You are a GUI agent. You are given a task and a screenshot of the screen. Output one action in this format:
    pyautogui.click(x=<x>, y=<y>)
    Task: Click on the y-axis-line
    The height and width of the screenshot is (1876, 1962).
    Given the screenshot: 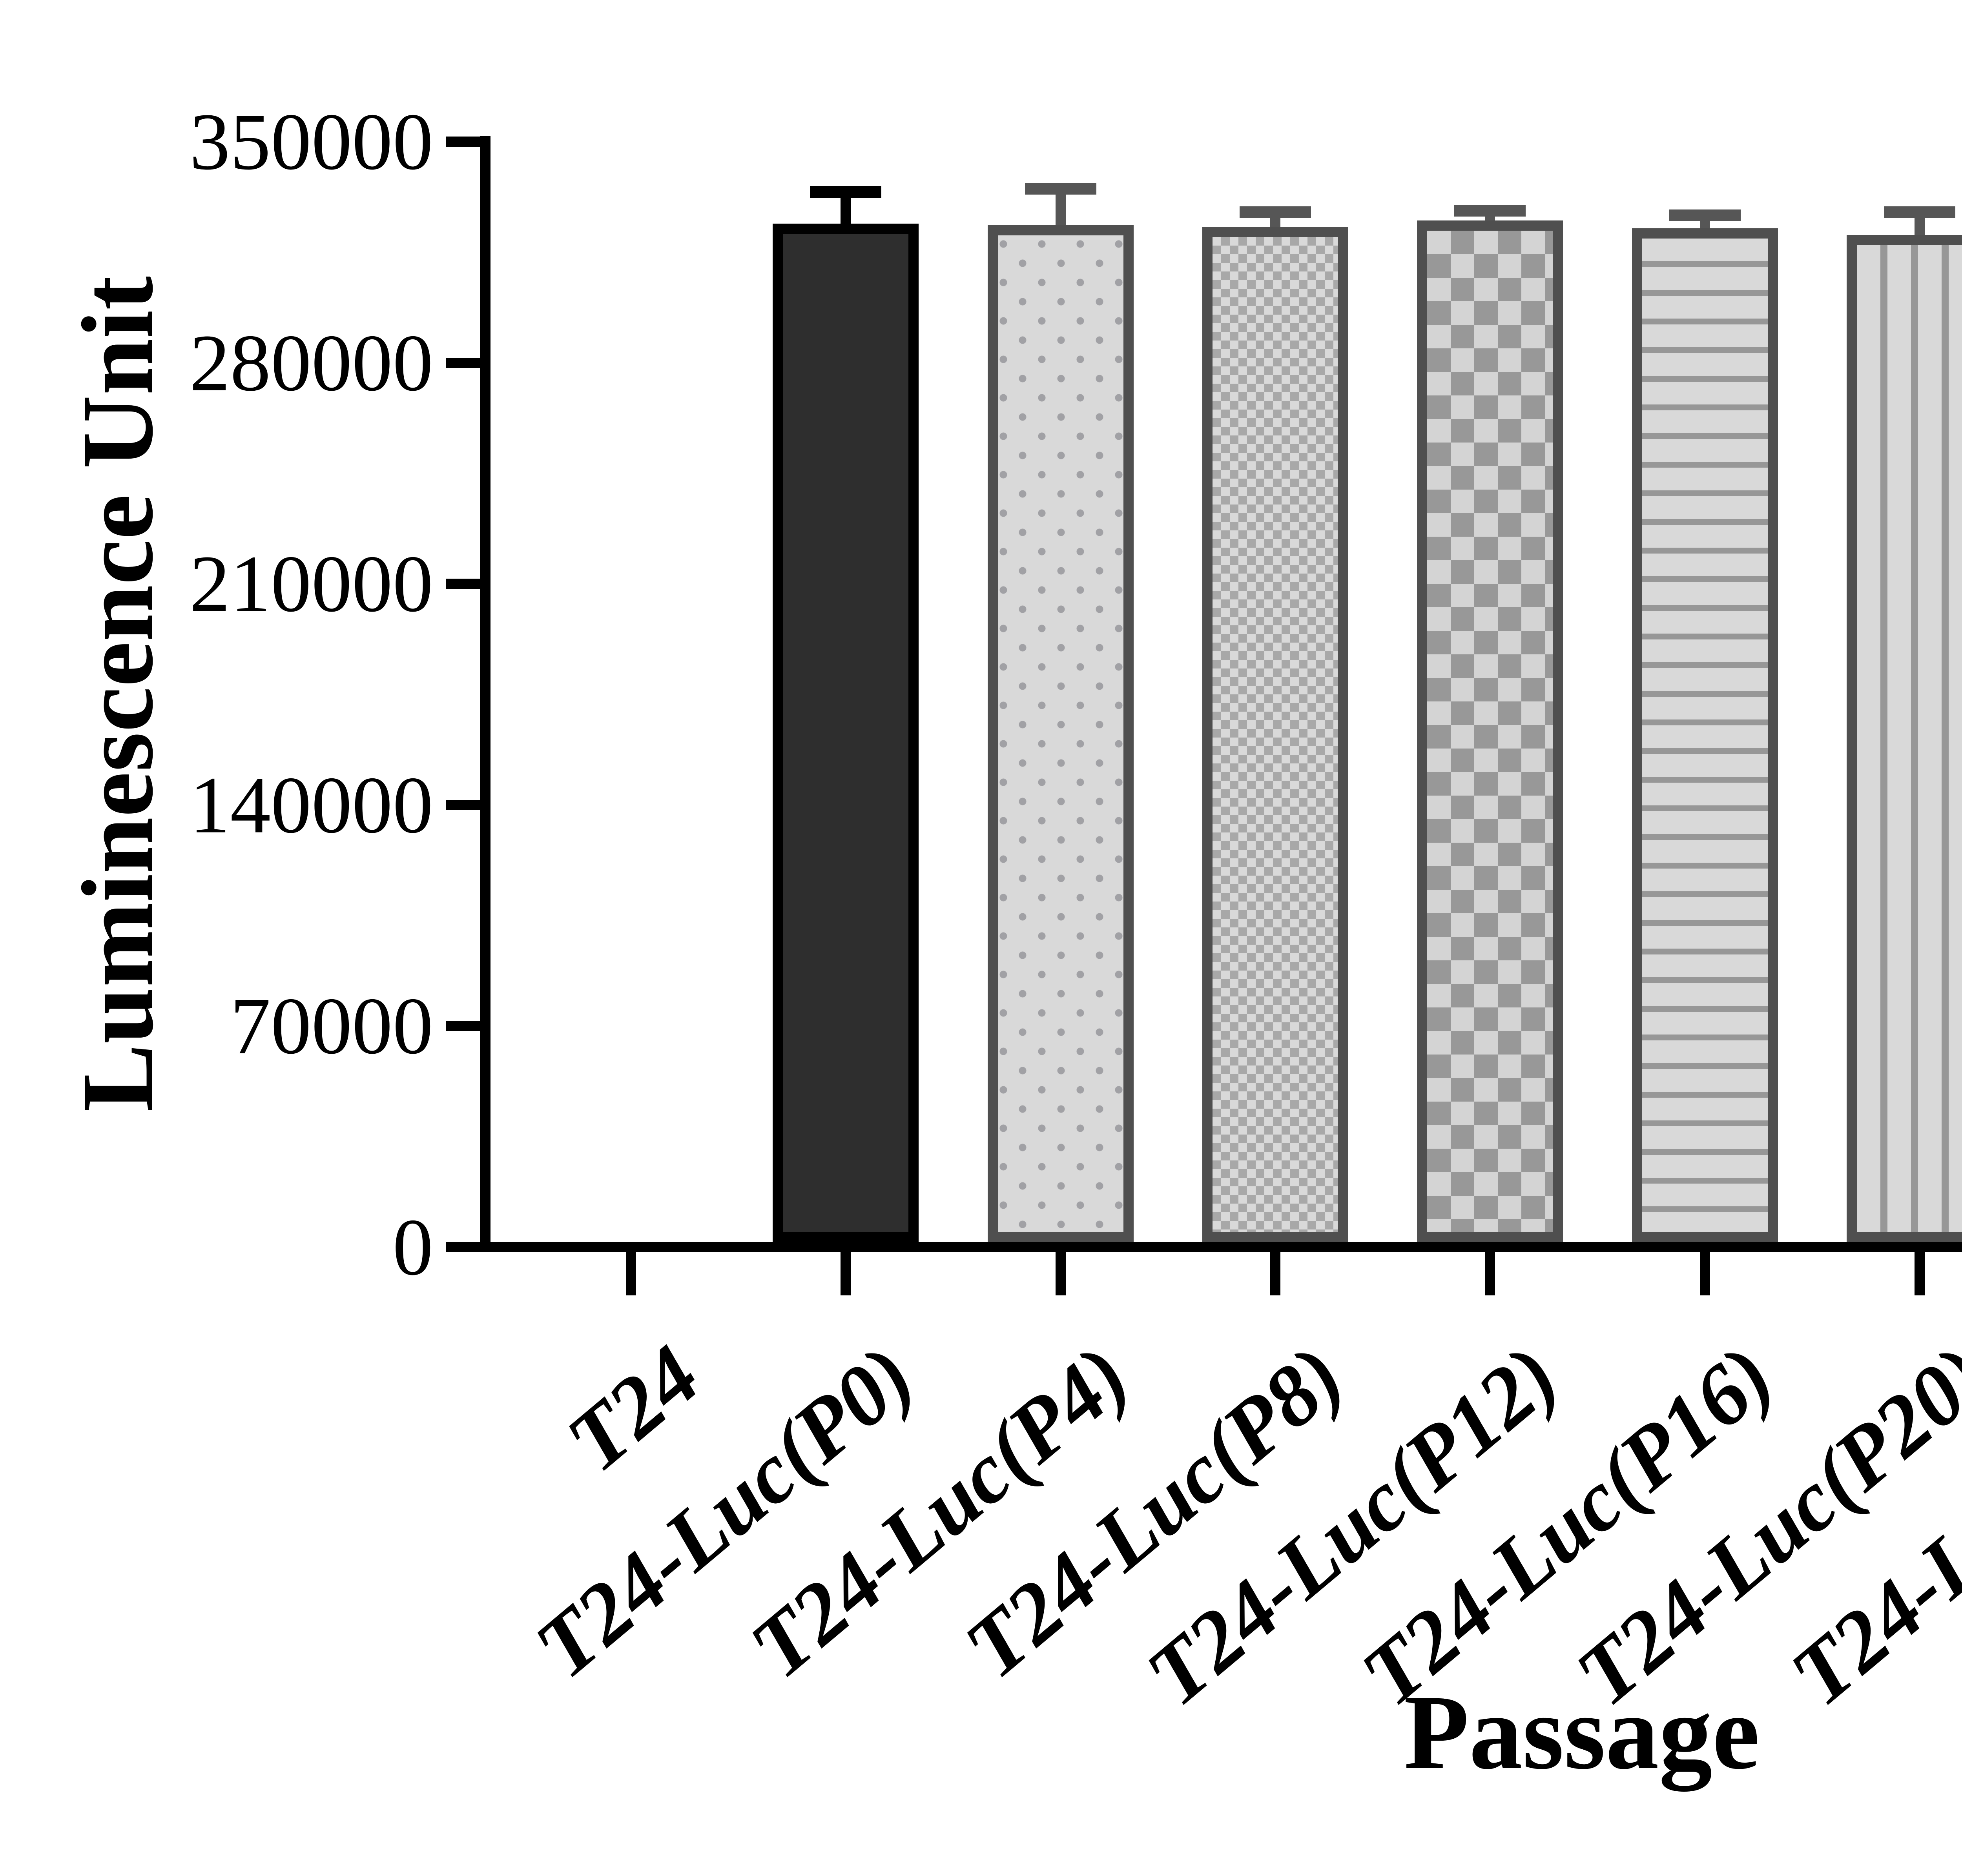 What is the action you would take?
    pyautogui.click(x=486, y=694)
    